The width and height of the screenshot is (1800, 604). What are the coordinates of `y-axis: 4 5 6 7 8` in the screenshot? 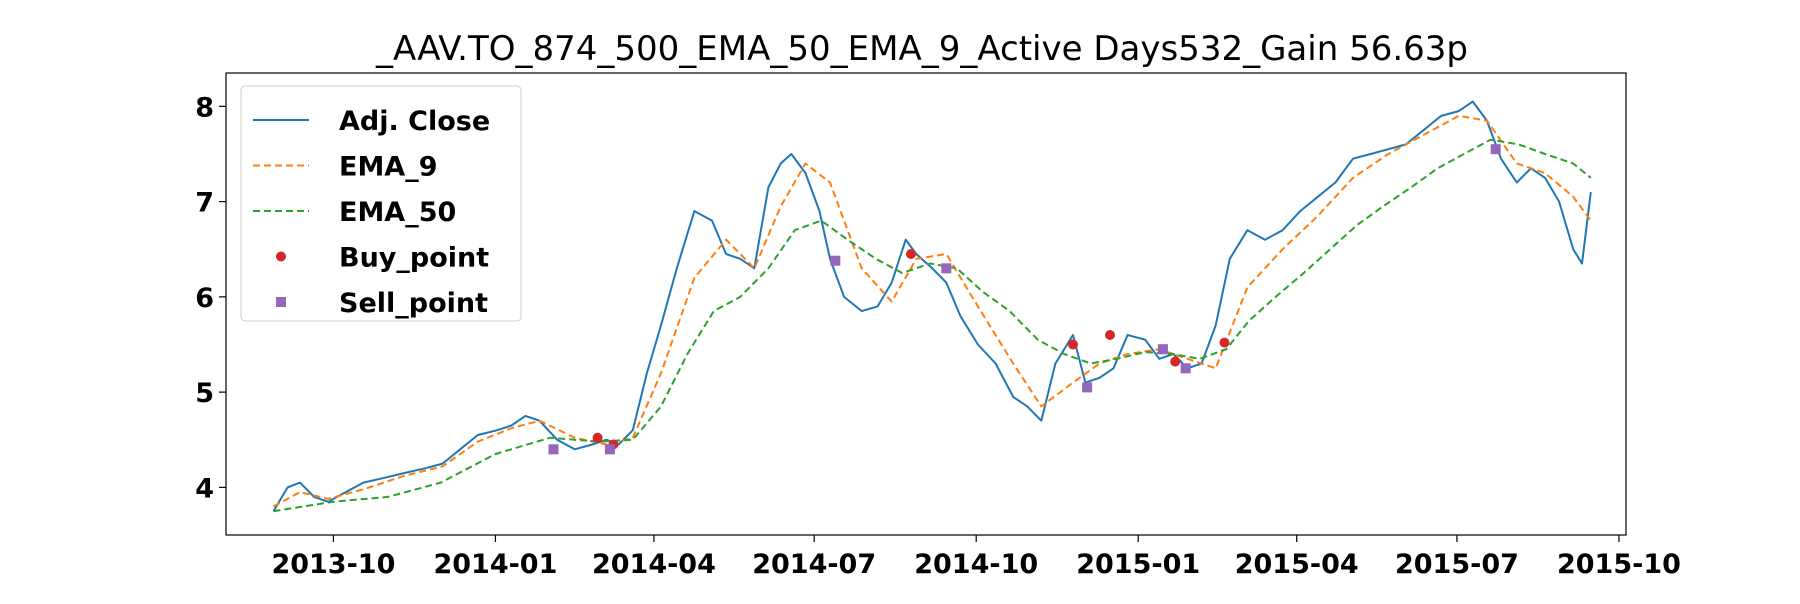 It's located at (210, 298).